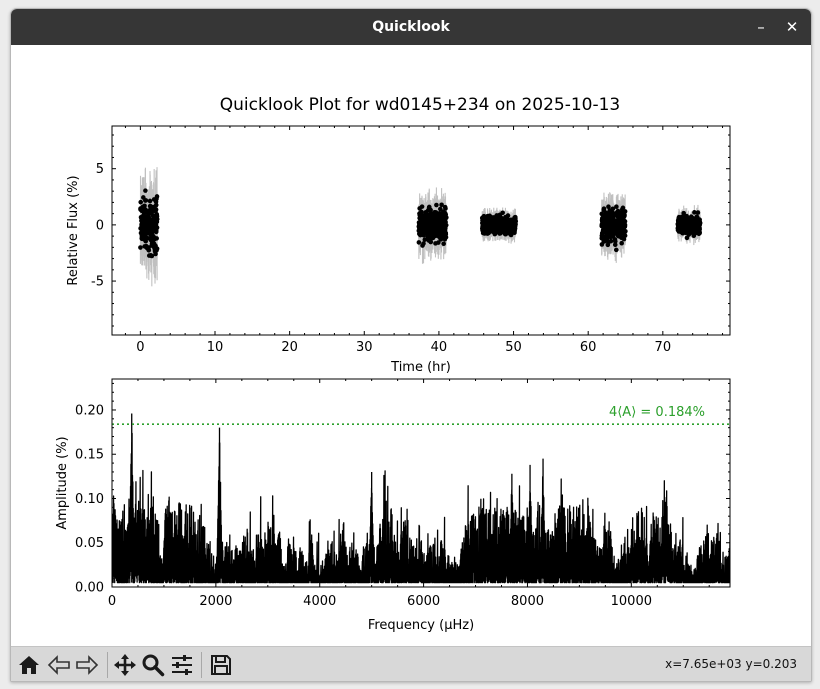 Image resolution: width=820 pixels, height=689 pixels. I want to click on back-button, so click(59, 665).